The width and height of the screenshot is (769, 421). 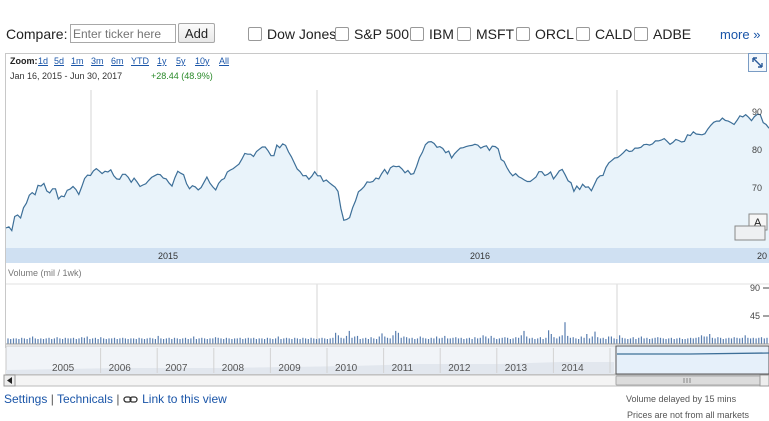 I want to click on year-band, so click(x=387, y=255).